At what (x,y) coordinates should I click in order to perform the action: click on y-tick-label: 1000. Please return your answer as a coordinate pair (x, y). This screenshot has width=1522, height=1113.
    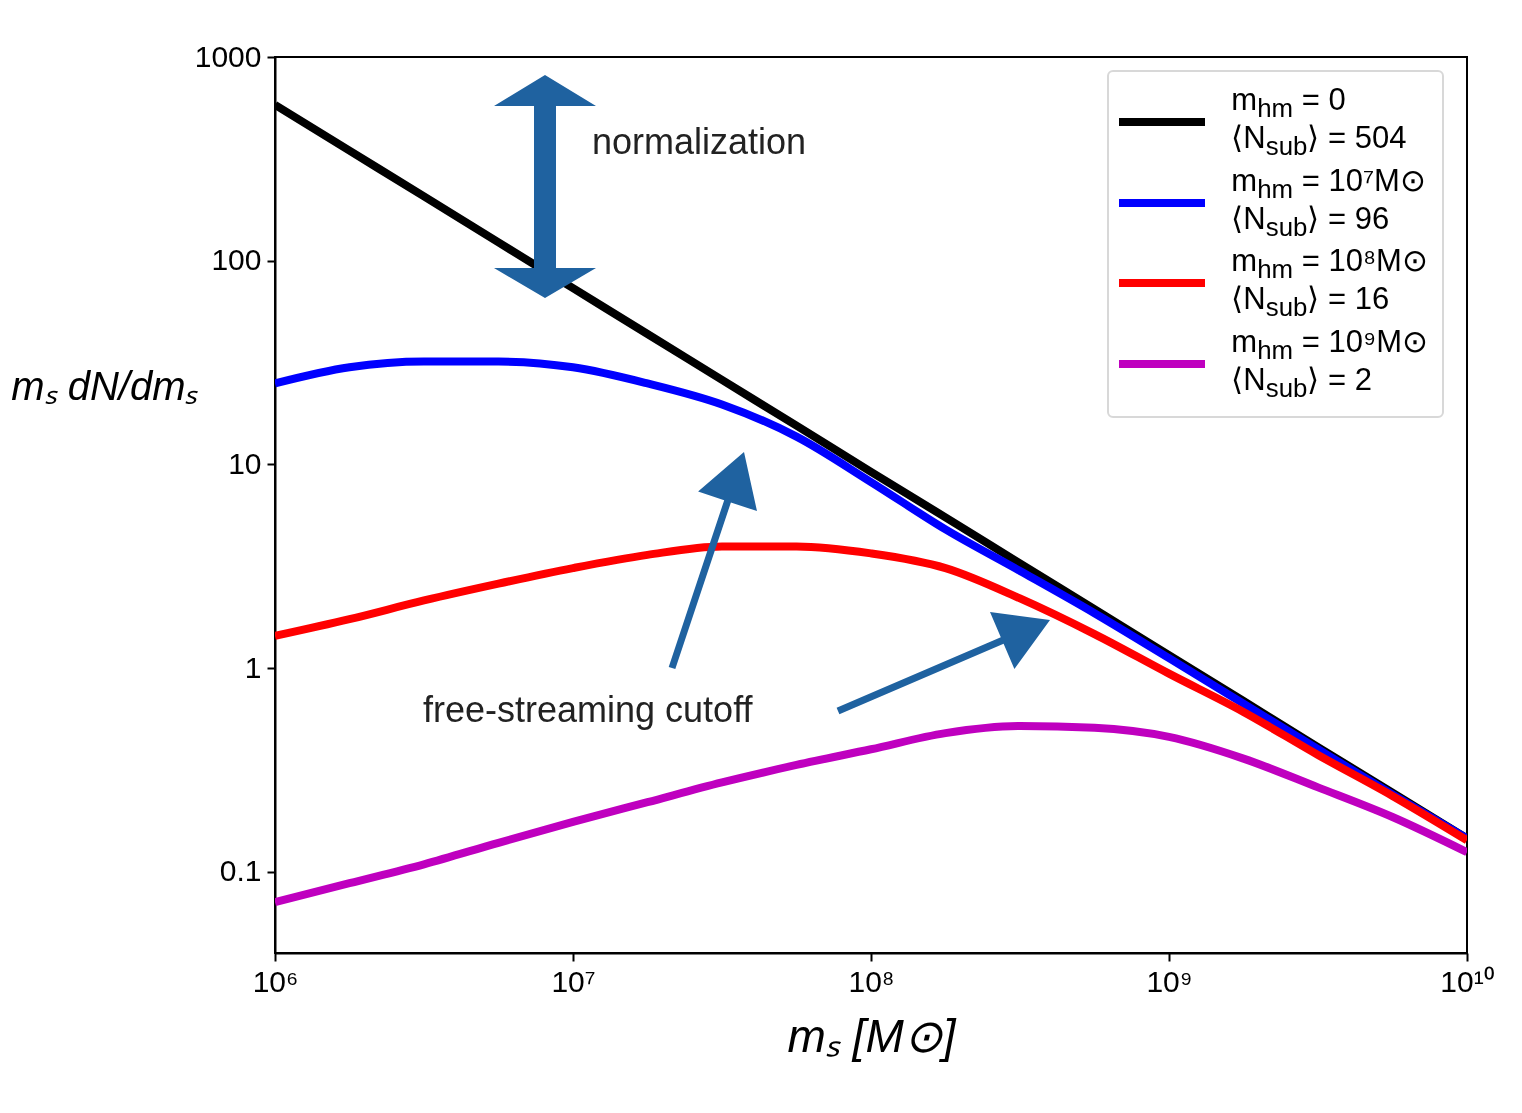
    Looking at the image, I should click on (228, 56).